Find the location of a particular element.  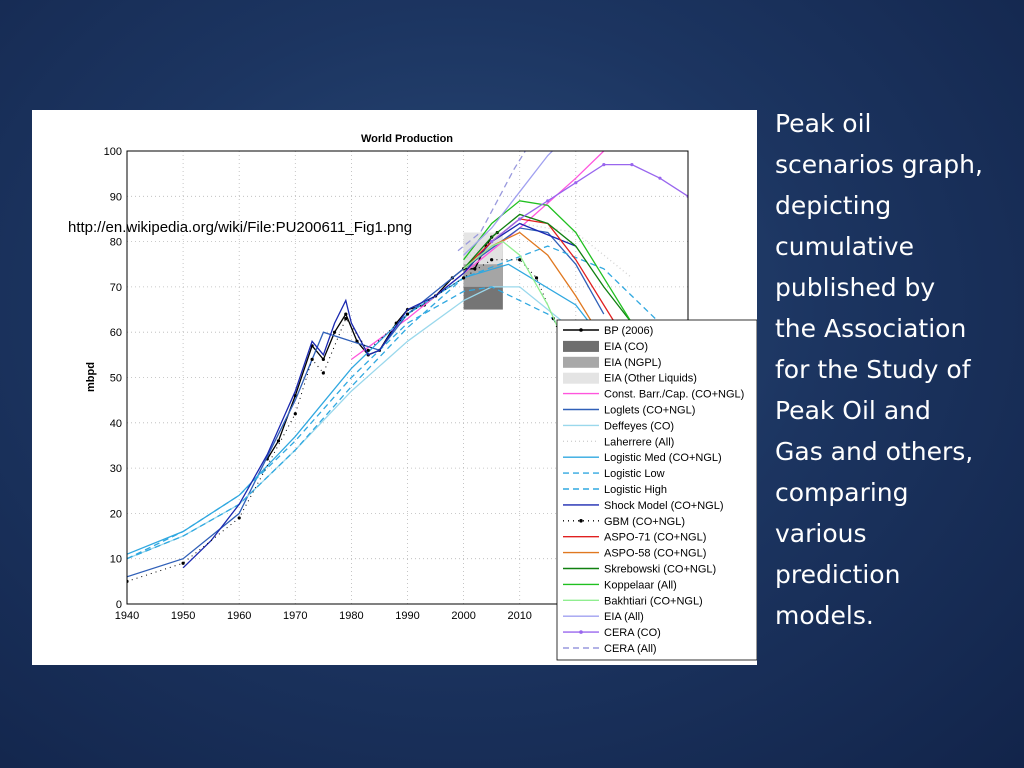

legend-entry: Shock Model (CO+NGL) is located at coordinates (643, 506).